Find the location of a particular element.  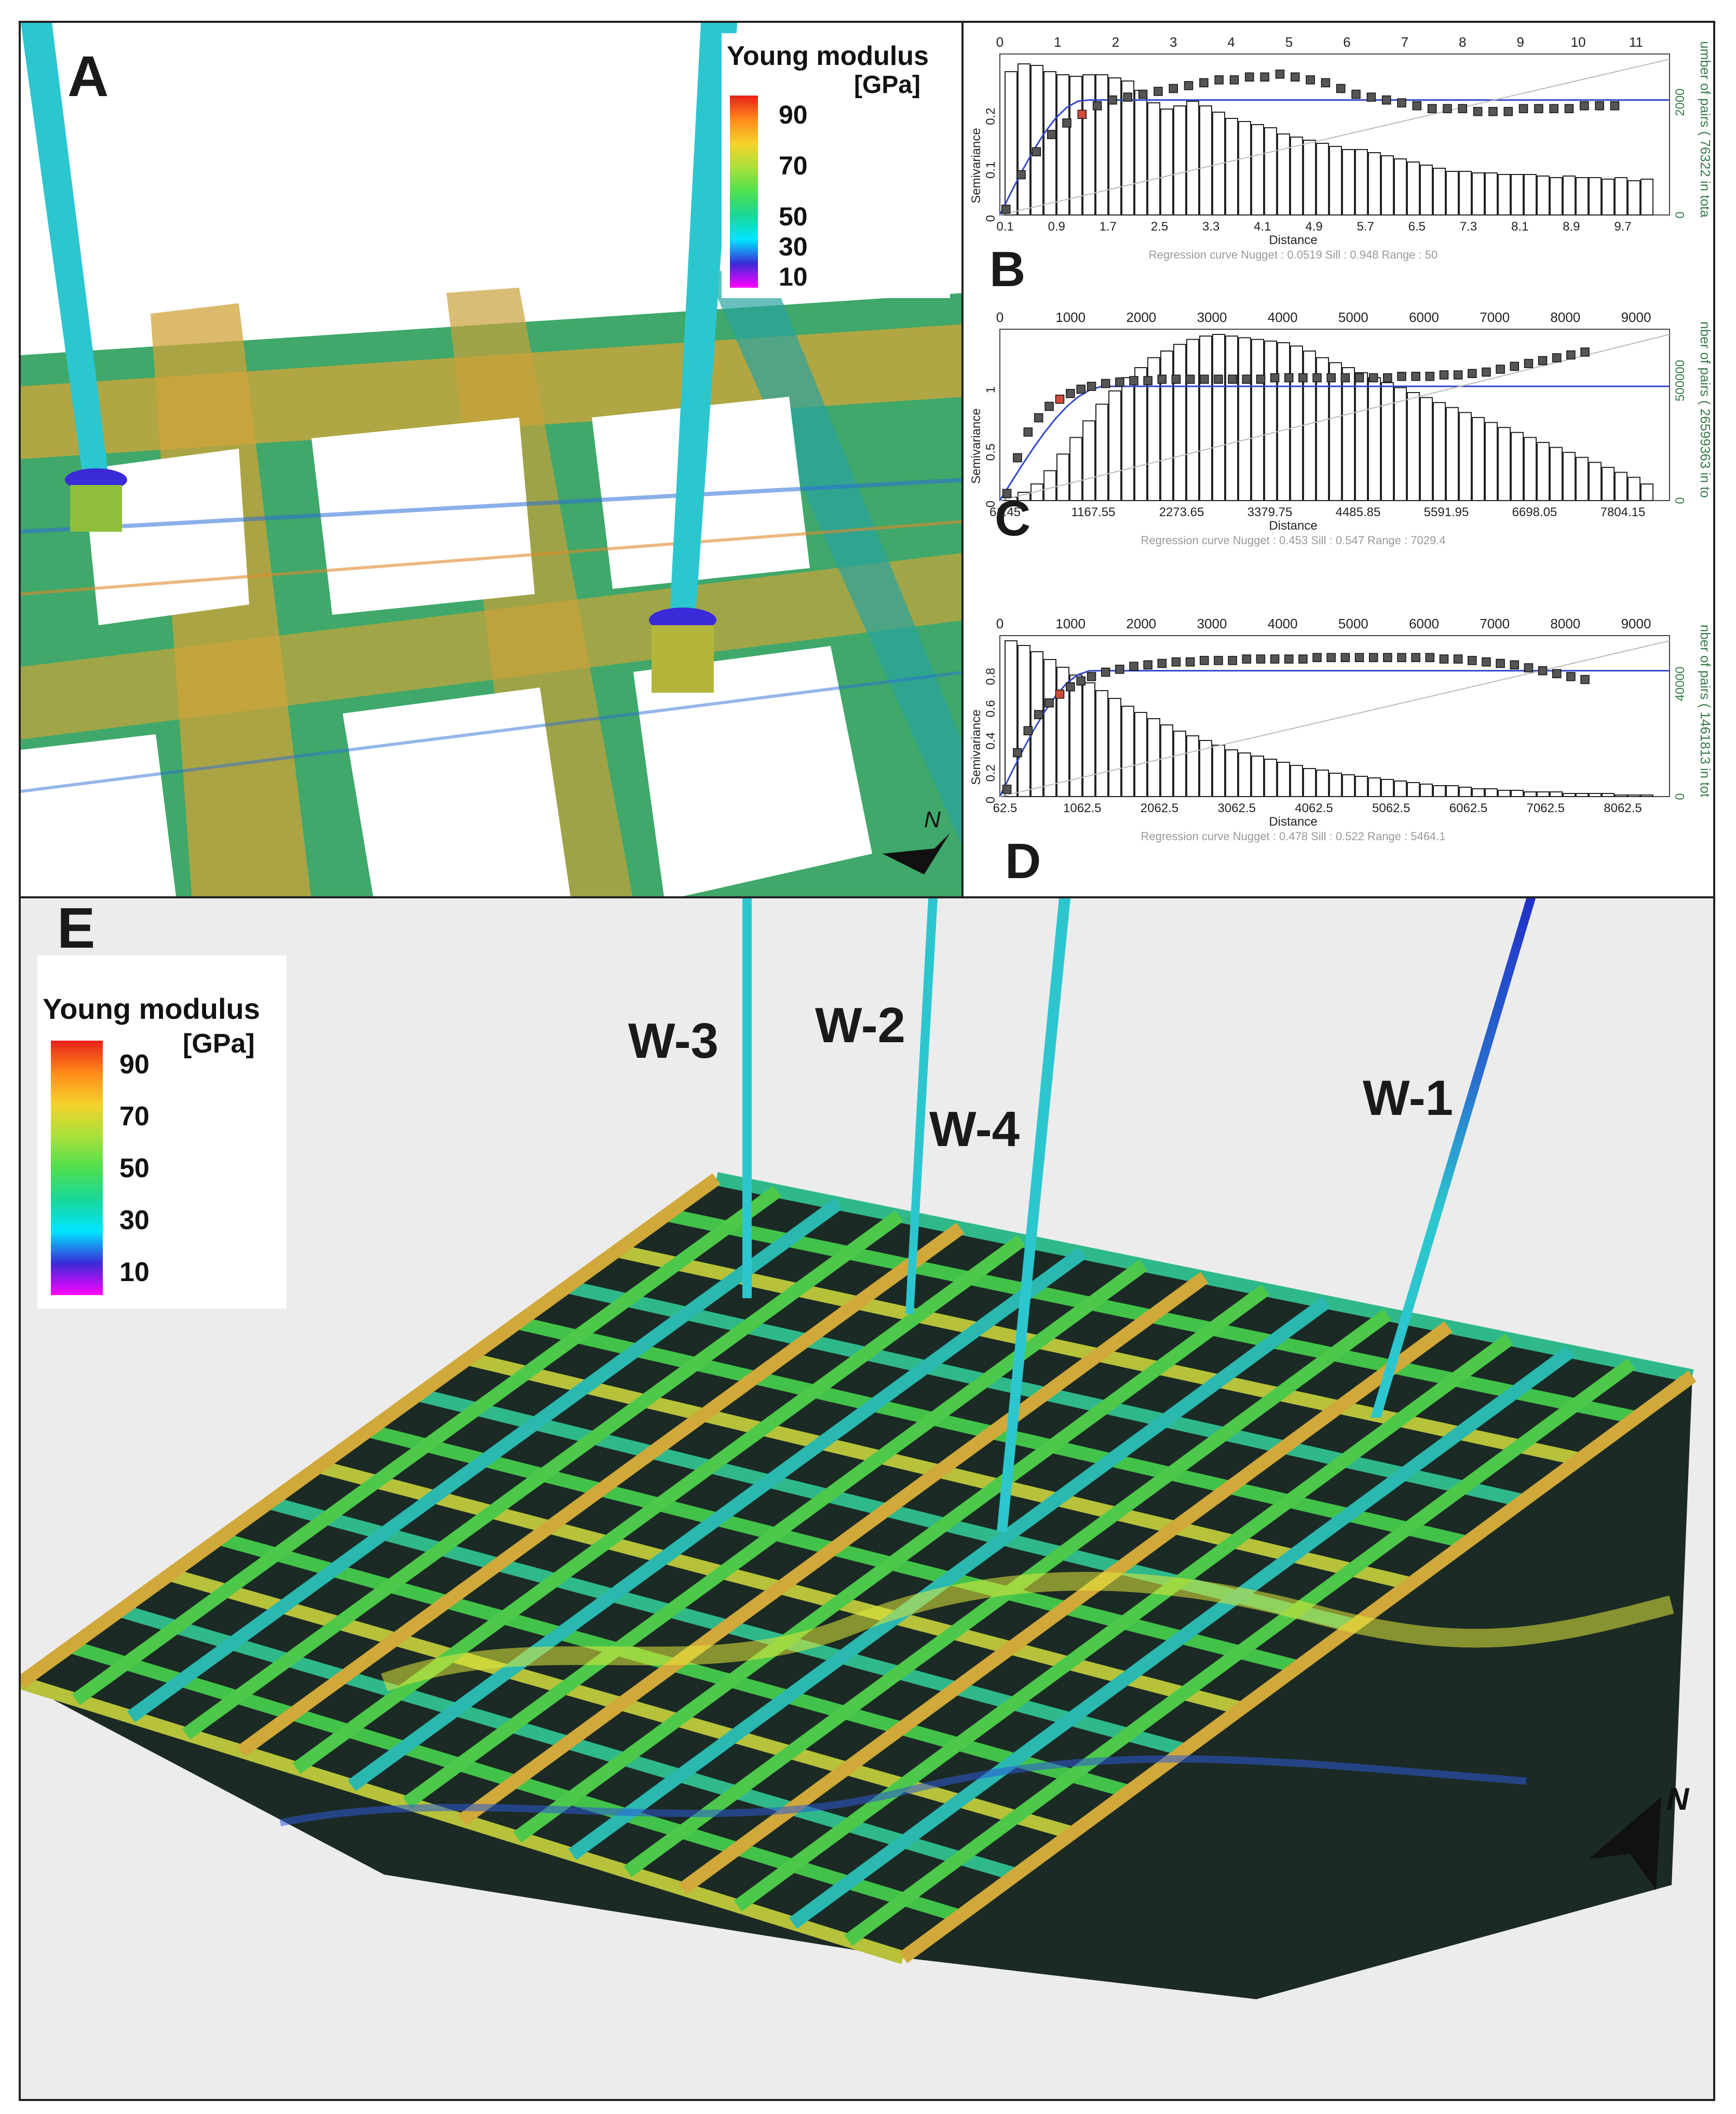

top-tick-b: 3 is located at coordinates (1173, 42).